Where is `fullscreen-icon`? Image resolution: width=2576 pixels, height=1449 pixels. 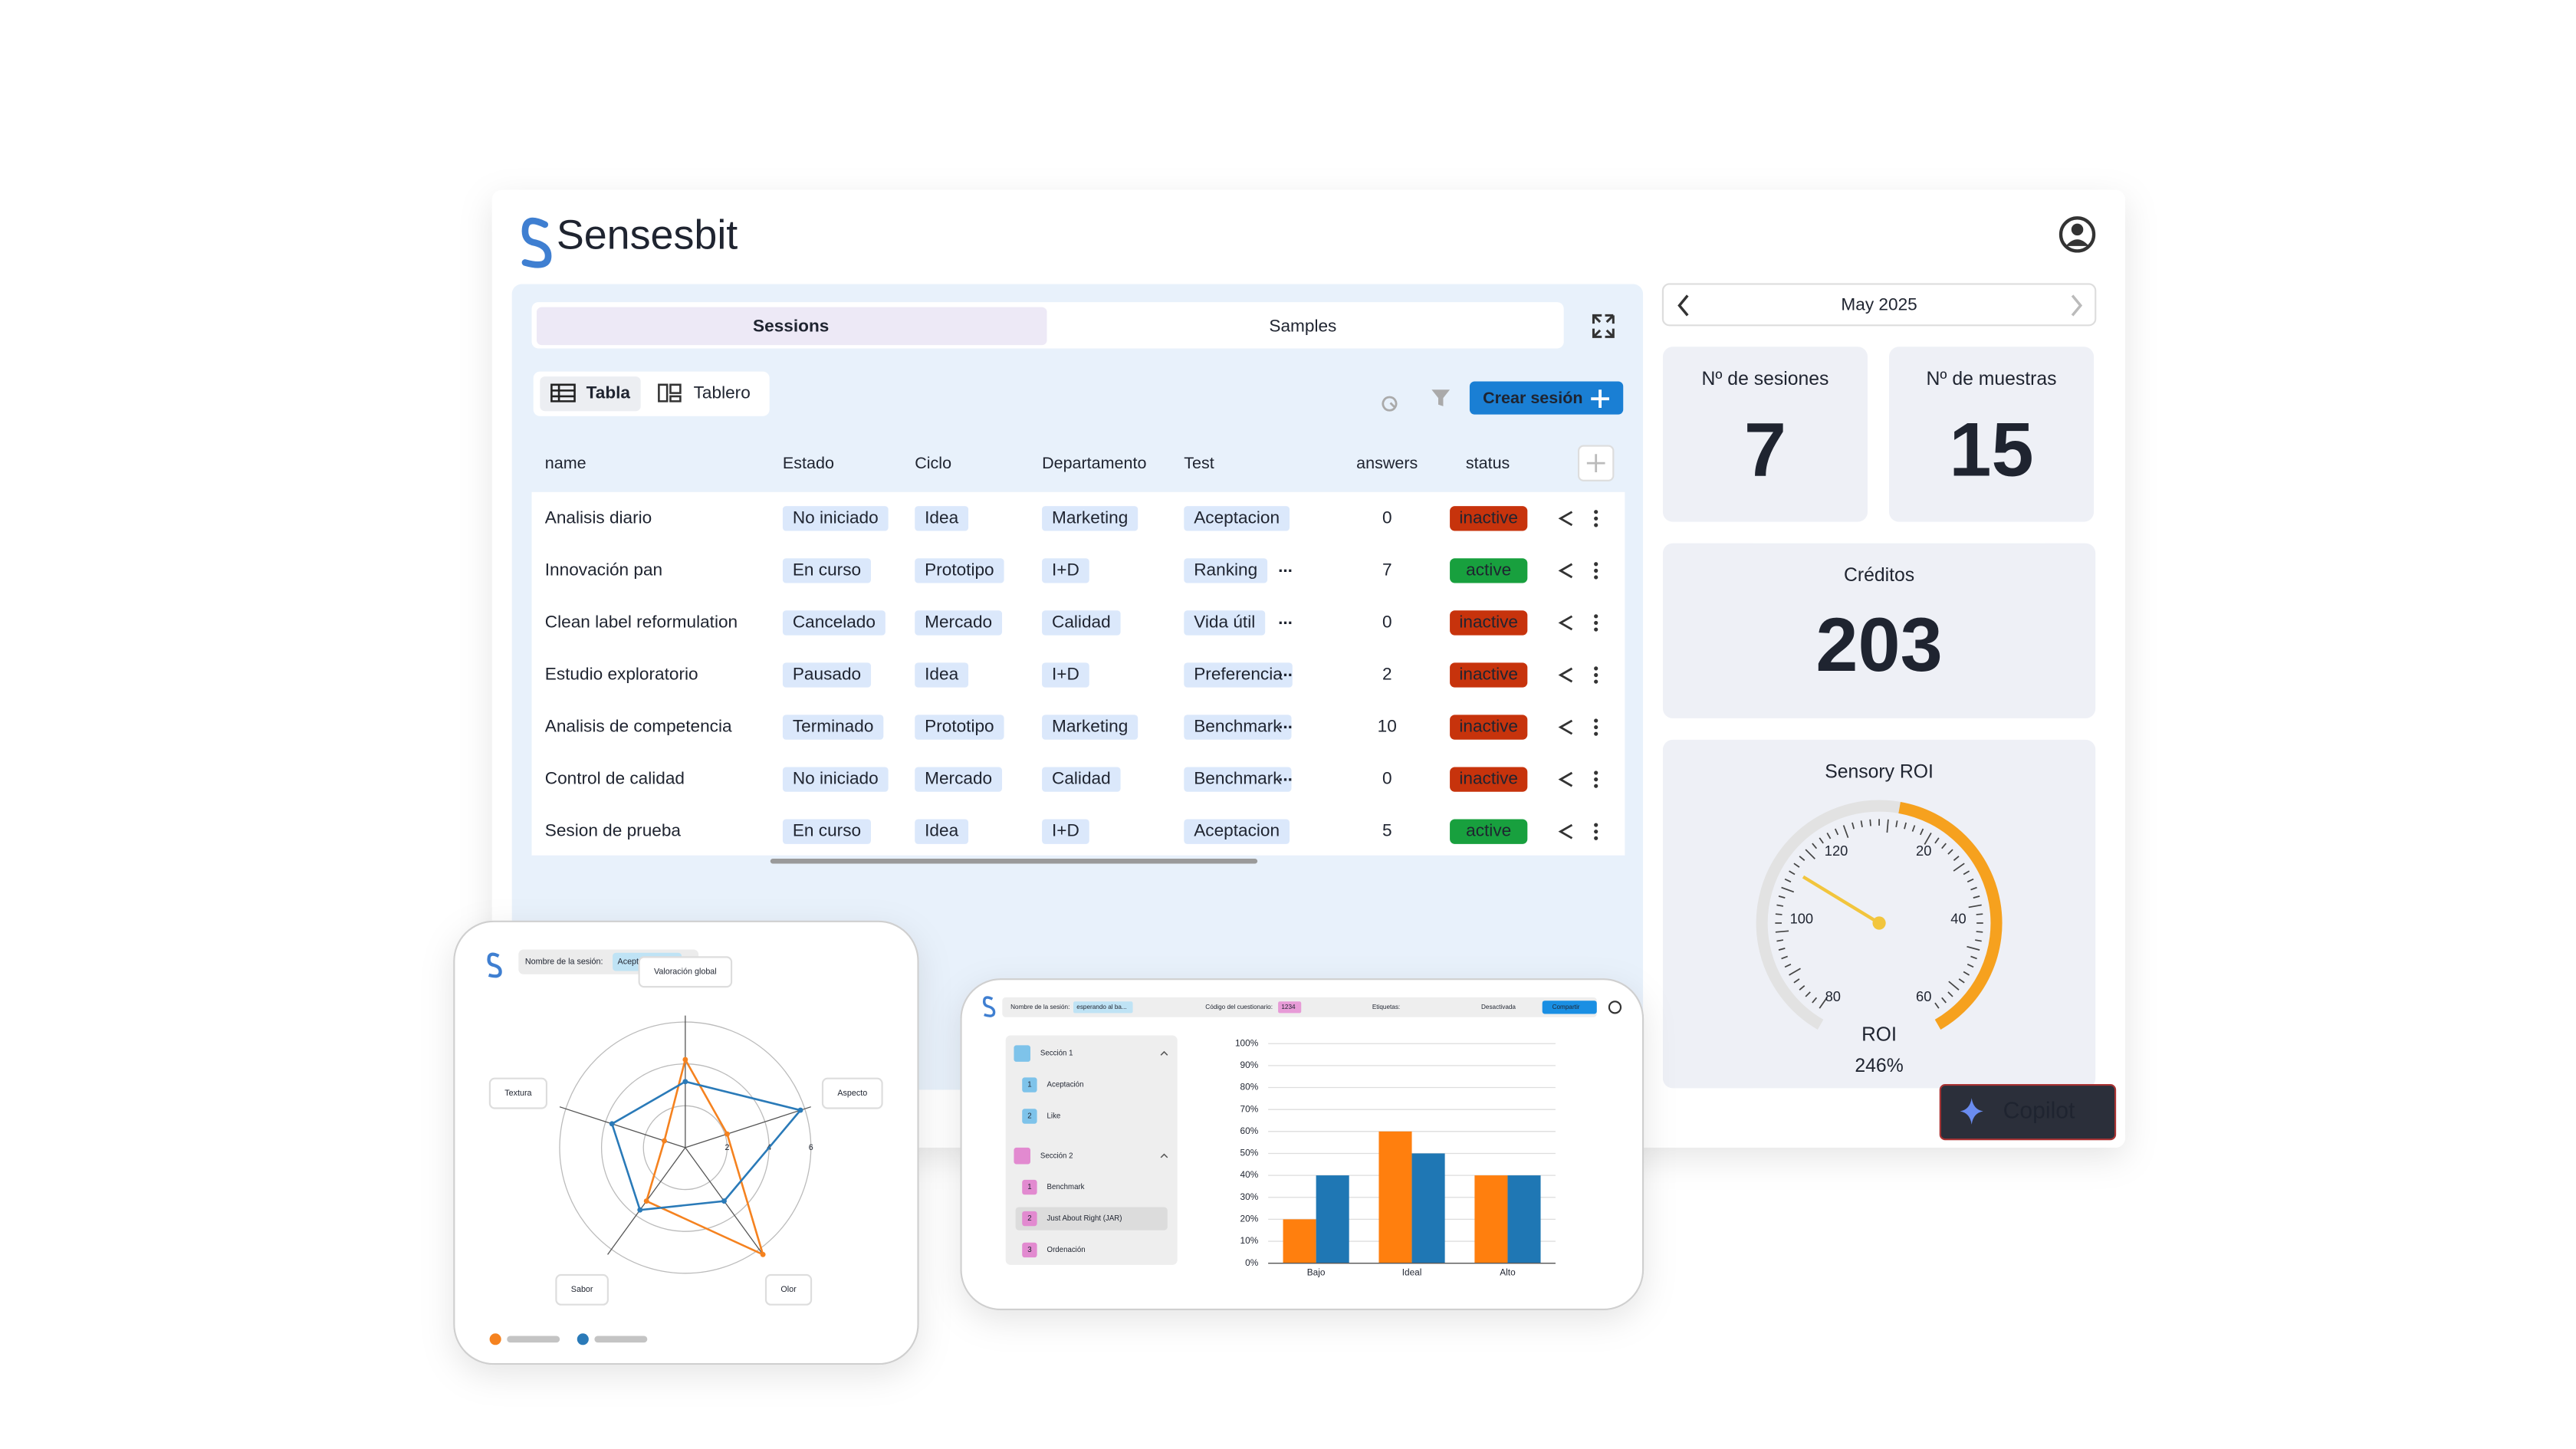 fullscreen-icon is located at coordinates (1604, 326).